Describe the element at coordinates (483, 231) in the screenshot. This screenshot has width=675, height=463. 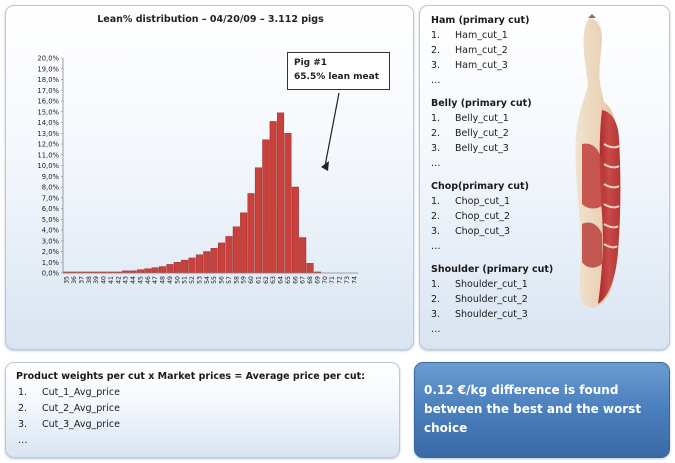
I see `list-item-label: Chop_cut_3` at that location.